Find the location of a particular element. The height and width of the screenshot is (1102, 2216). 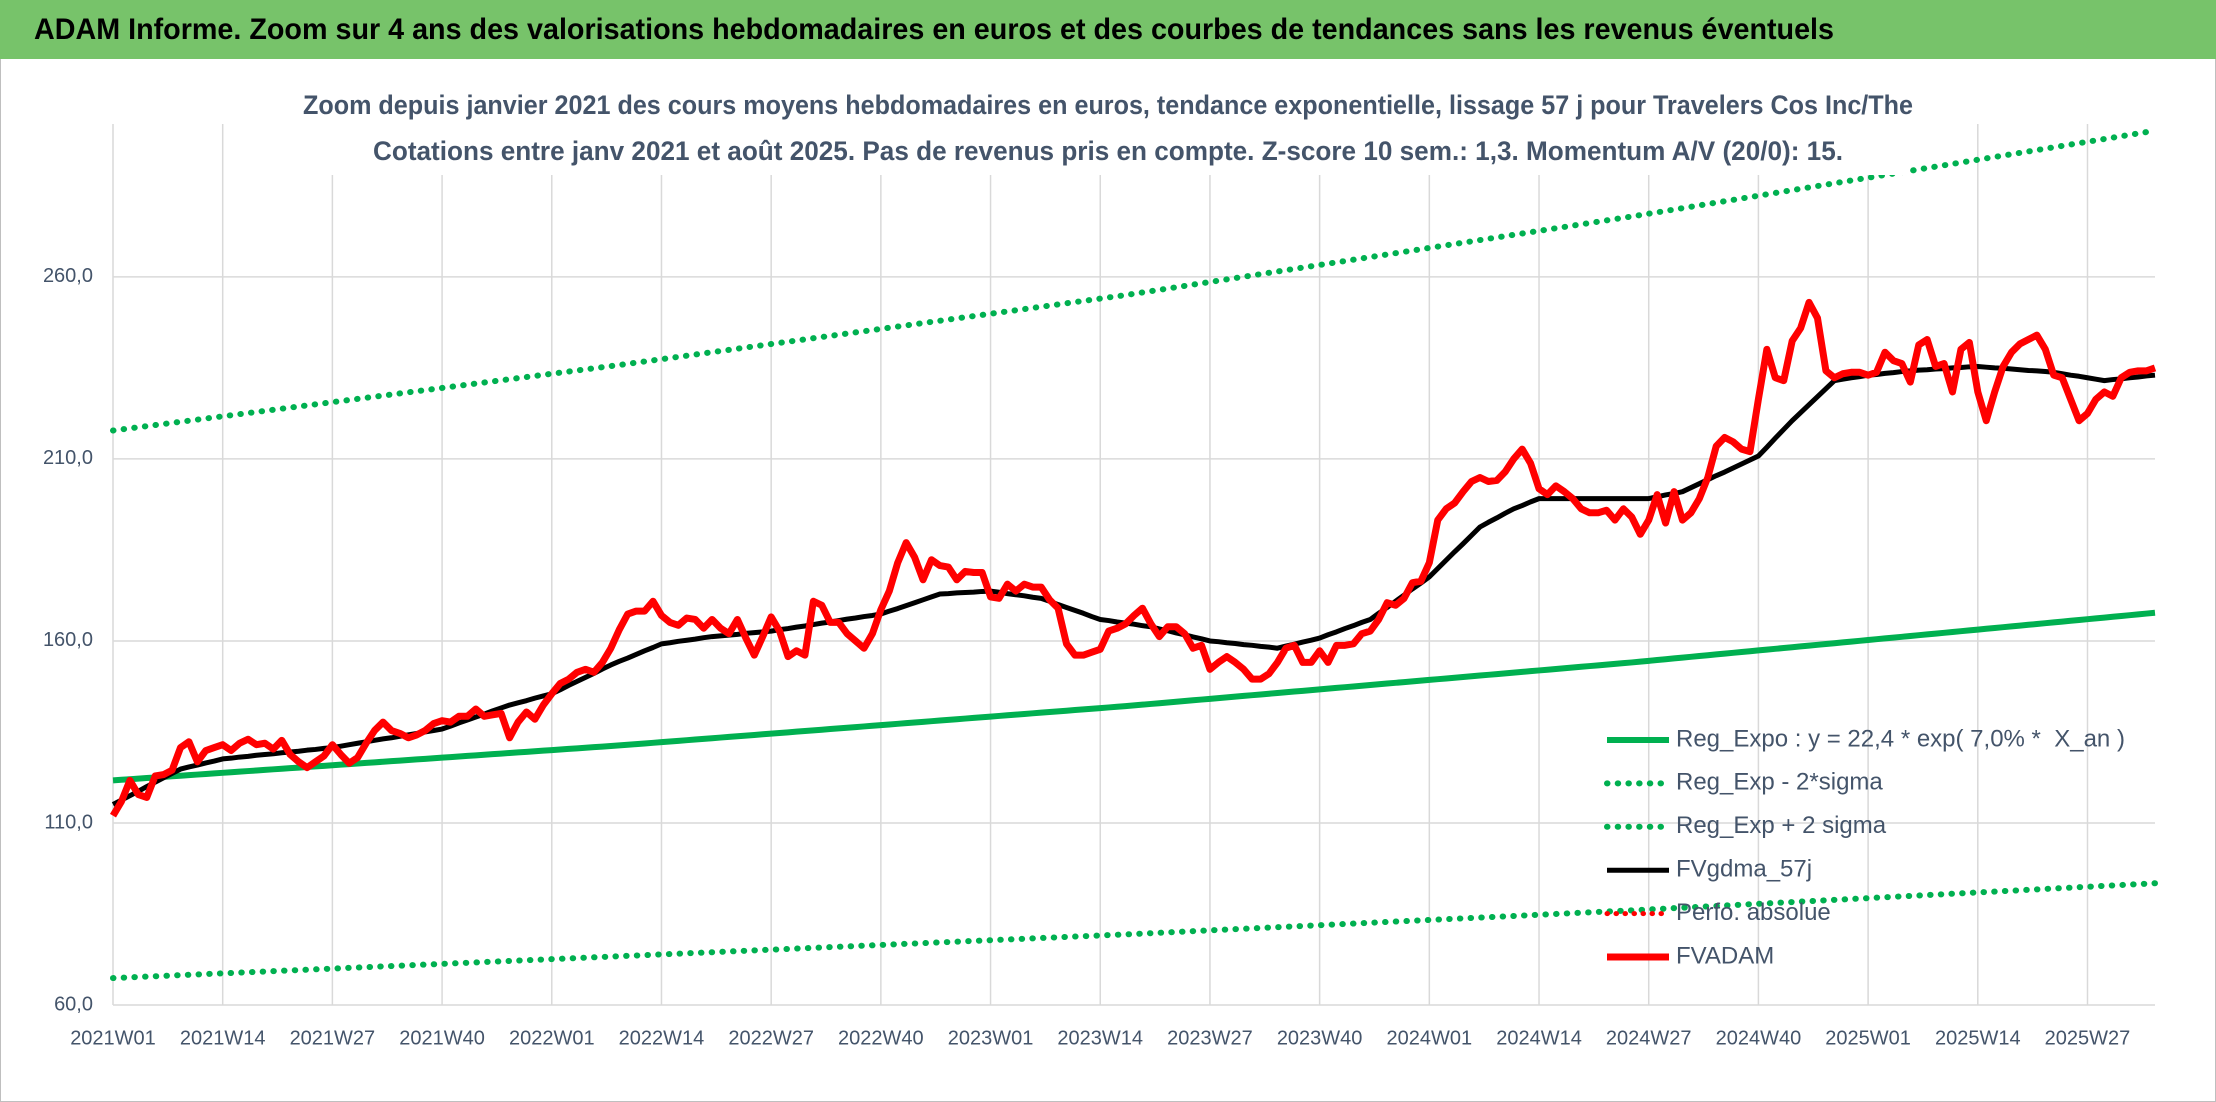

x-tick-label: 2021W01 is located at coordinates (113, 1038).